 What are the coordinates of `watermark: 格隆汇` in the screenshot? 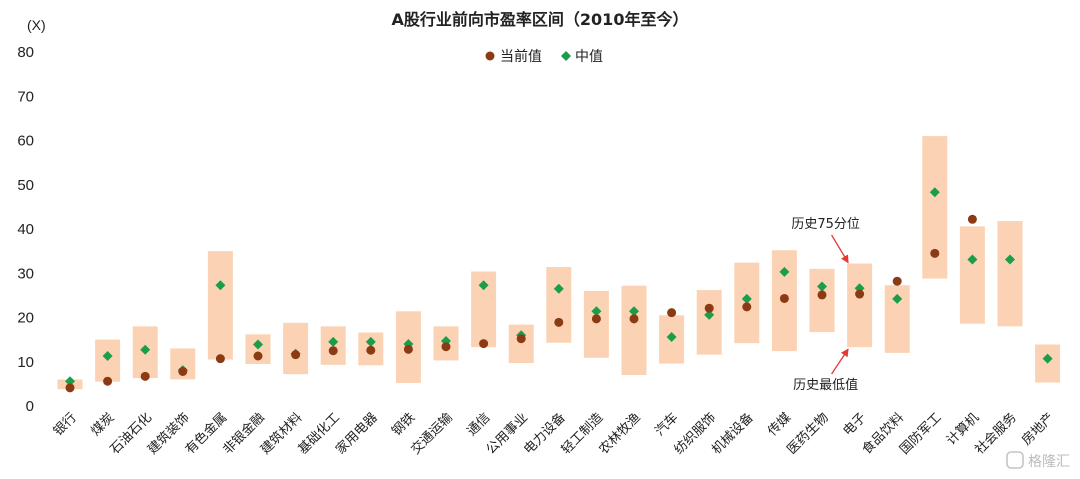 It's located at (1038, 460).